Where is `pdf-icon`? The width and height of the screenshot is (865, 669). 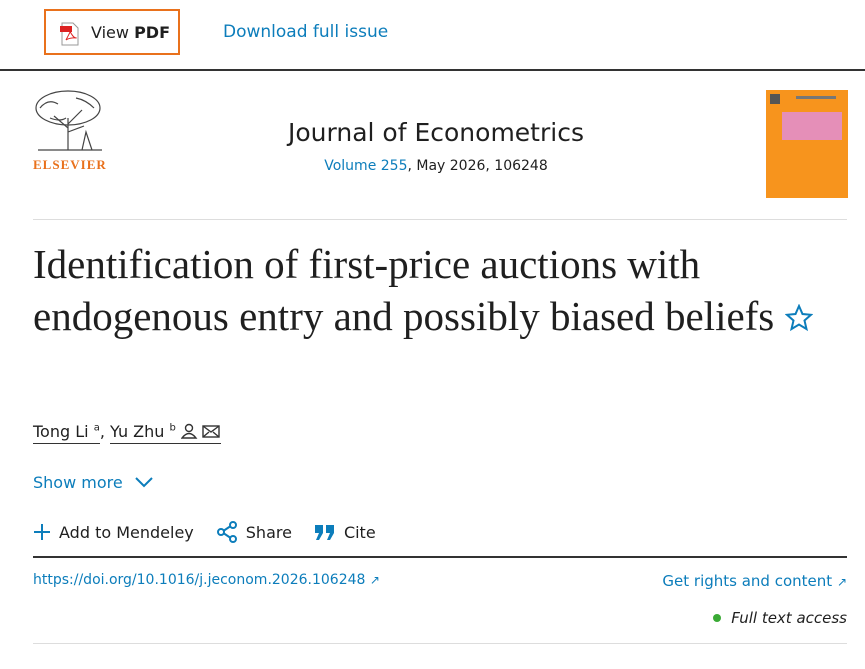 pdf-icon is located at coordinates (69, 34).